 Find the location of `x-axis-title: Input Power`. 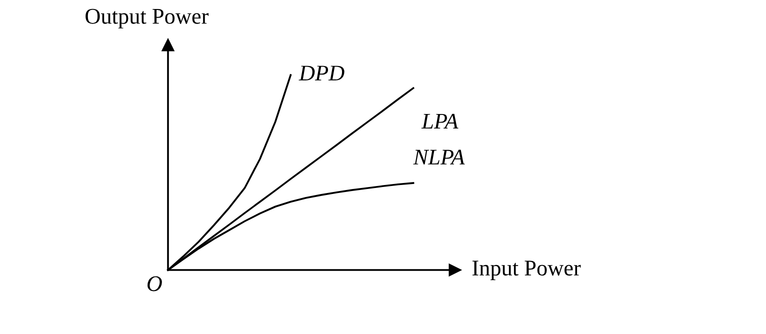

x-axis-title: Input Power is located at coordinates (526, 270).